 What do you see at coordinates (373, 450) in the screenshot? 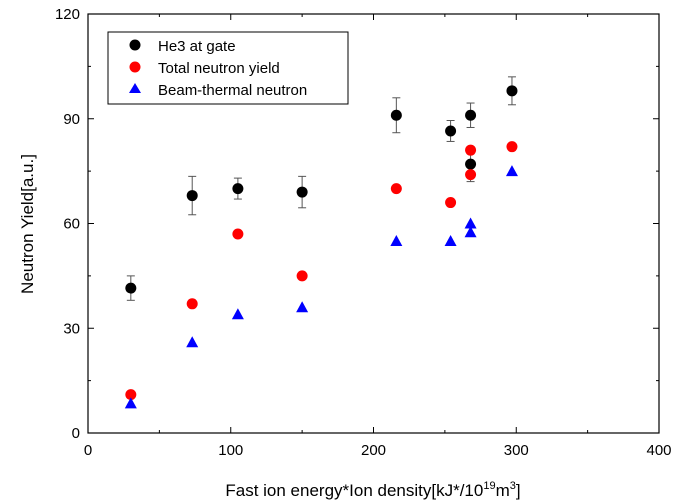
I see `x-tick-label: 200` at bounding box center [373, 450].